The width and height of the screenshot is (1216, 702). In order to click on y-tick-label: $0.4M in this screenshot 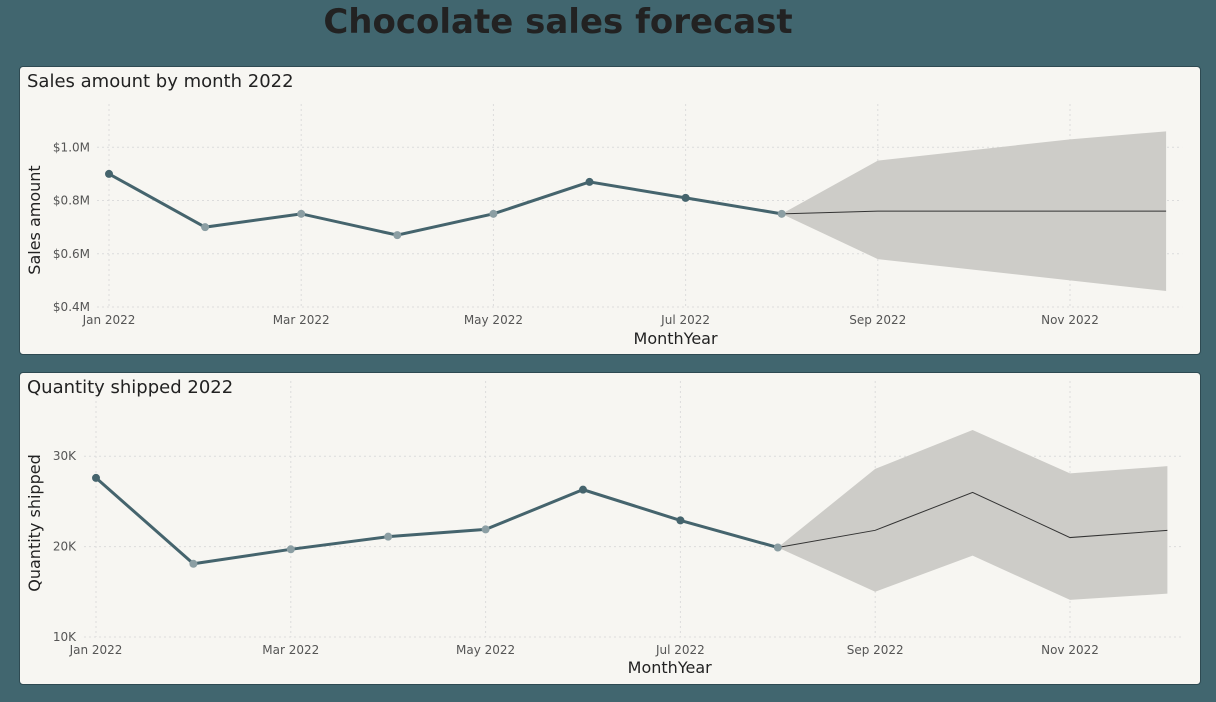, I will do `click(71, 307)`.